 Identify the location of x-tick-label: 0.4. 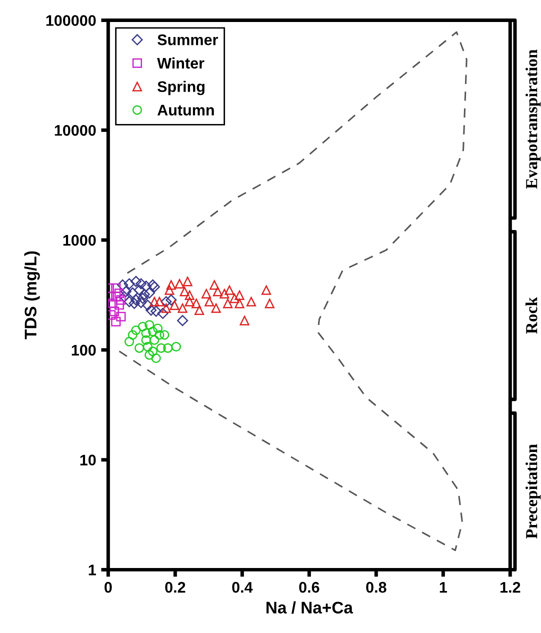
(242, 587).